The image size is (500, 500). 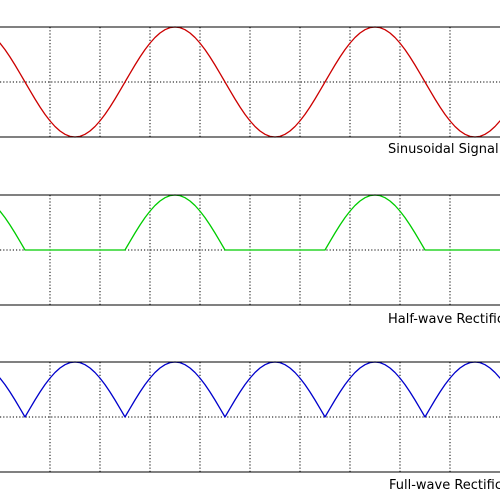 I want to click on panel-title: Half-wave Rectific, so click(x=444, y=319).